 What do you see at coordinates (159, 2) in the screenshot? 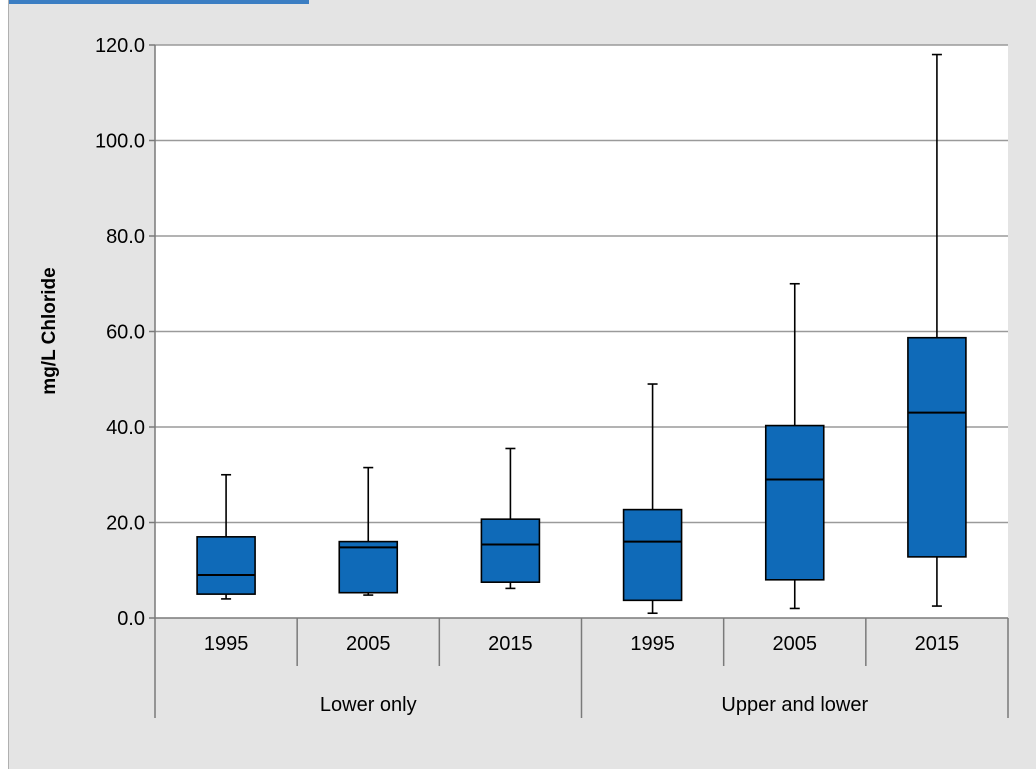
I see `caption-strip` at bounding box center [159, 2].